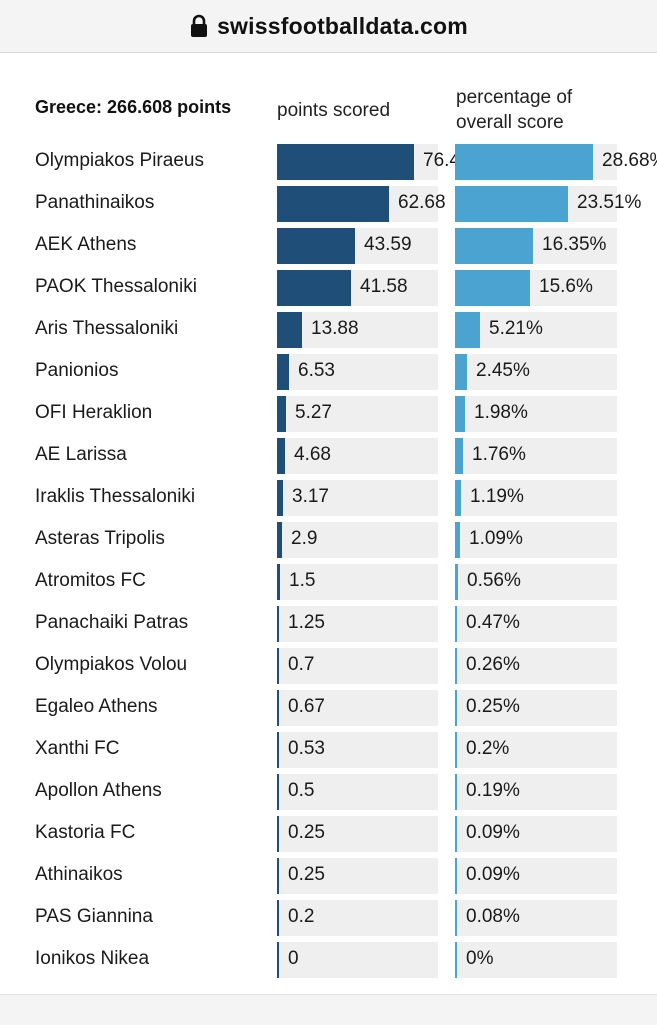 The width and height of the screenshot is (657, 1025). Describe the element at coordinates (357, 792) in the screenshot. I see `points-bar-track: 0.5` at that location.